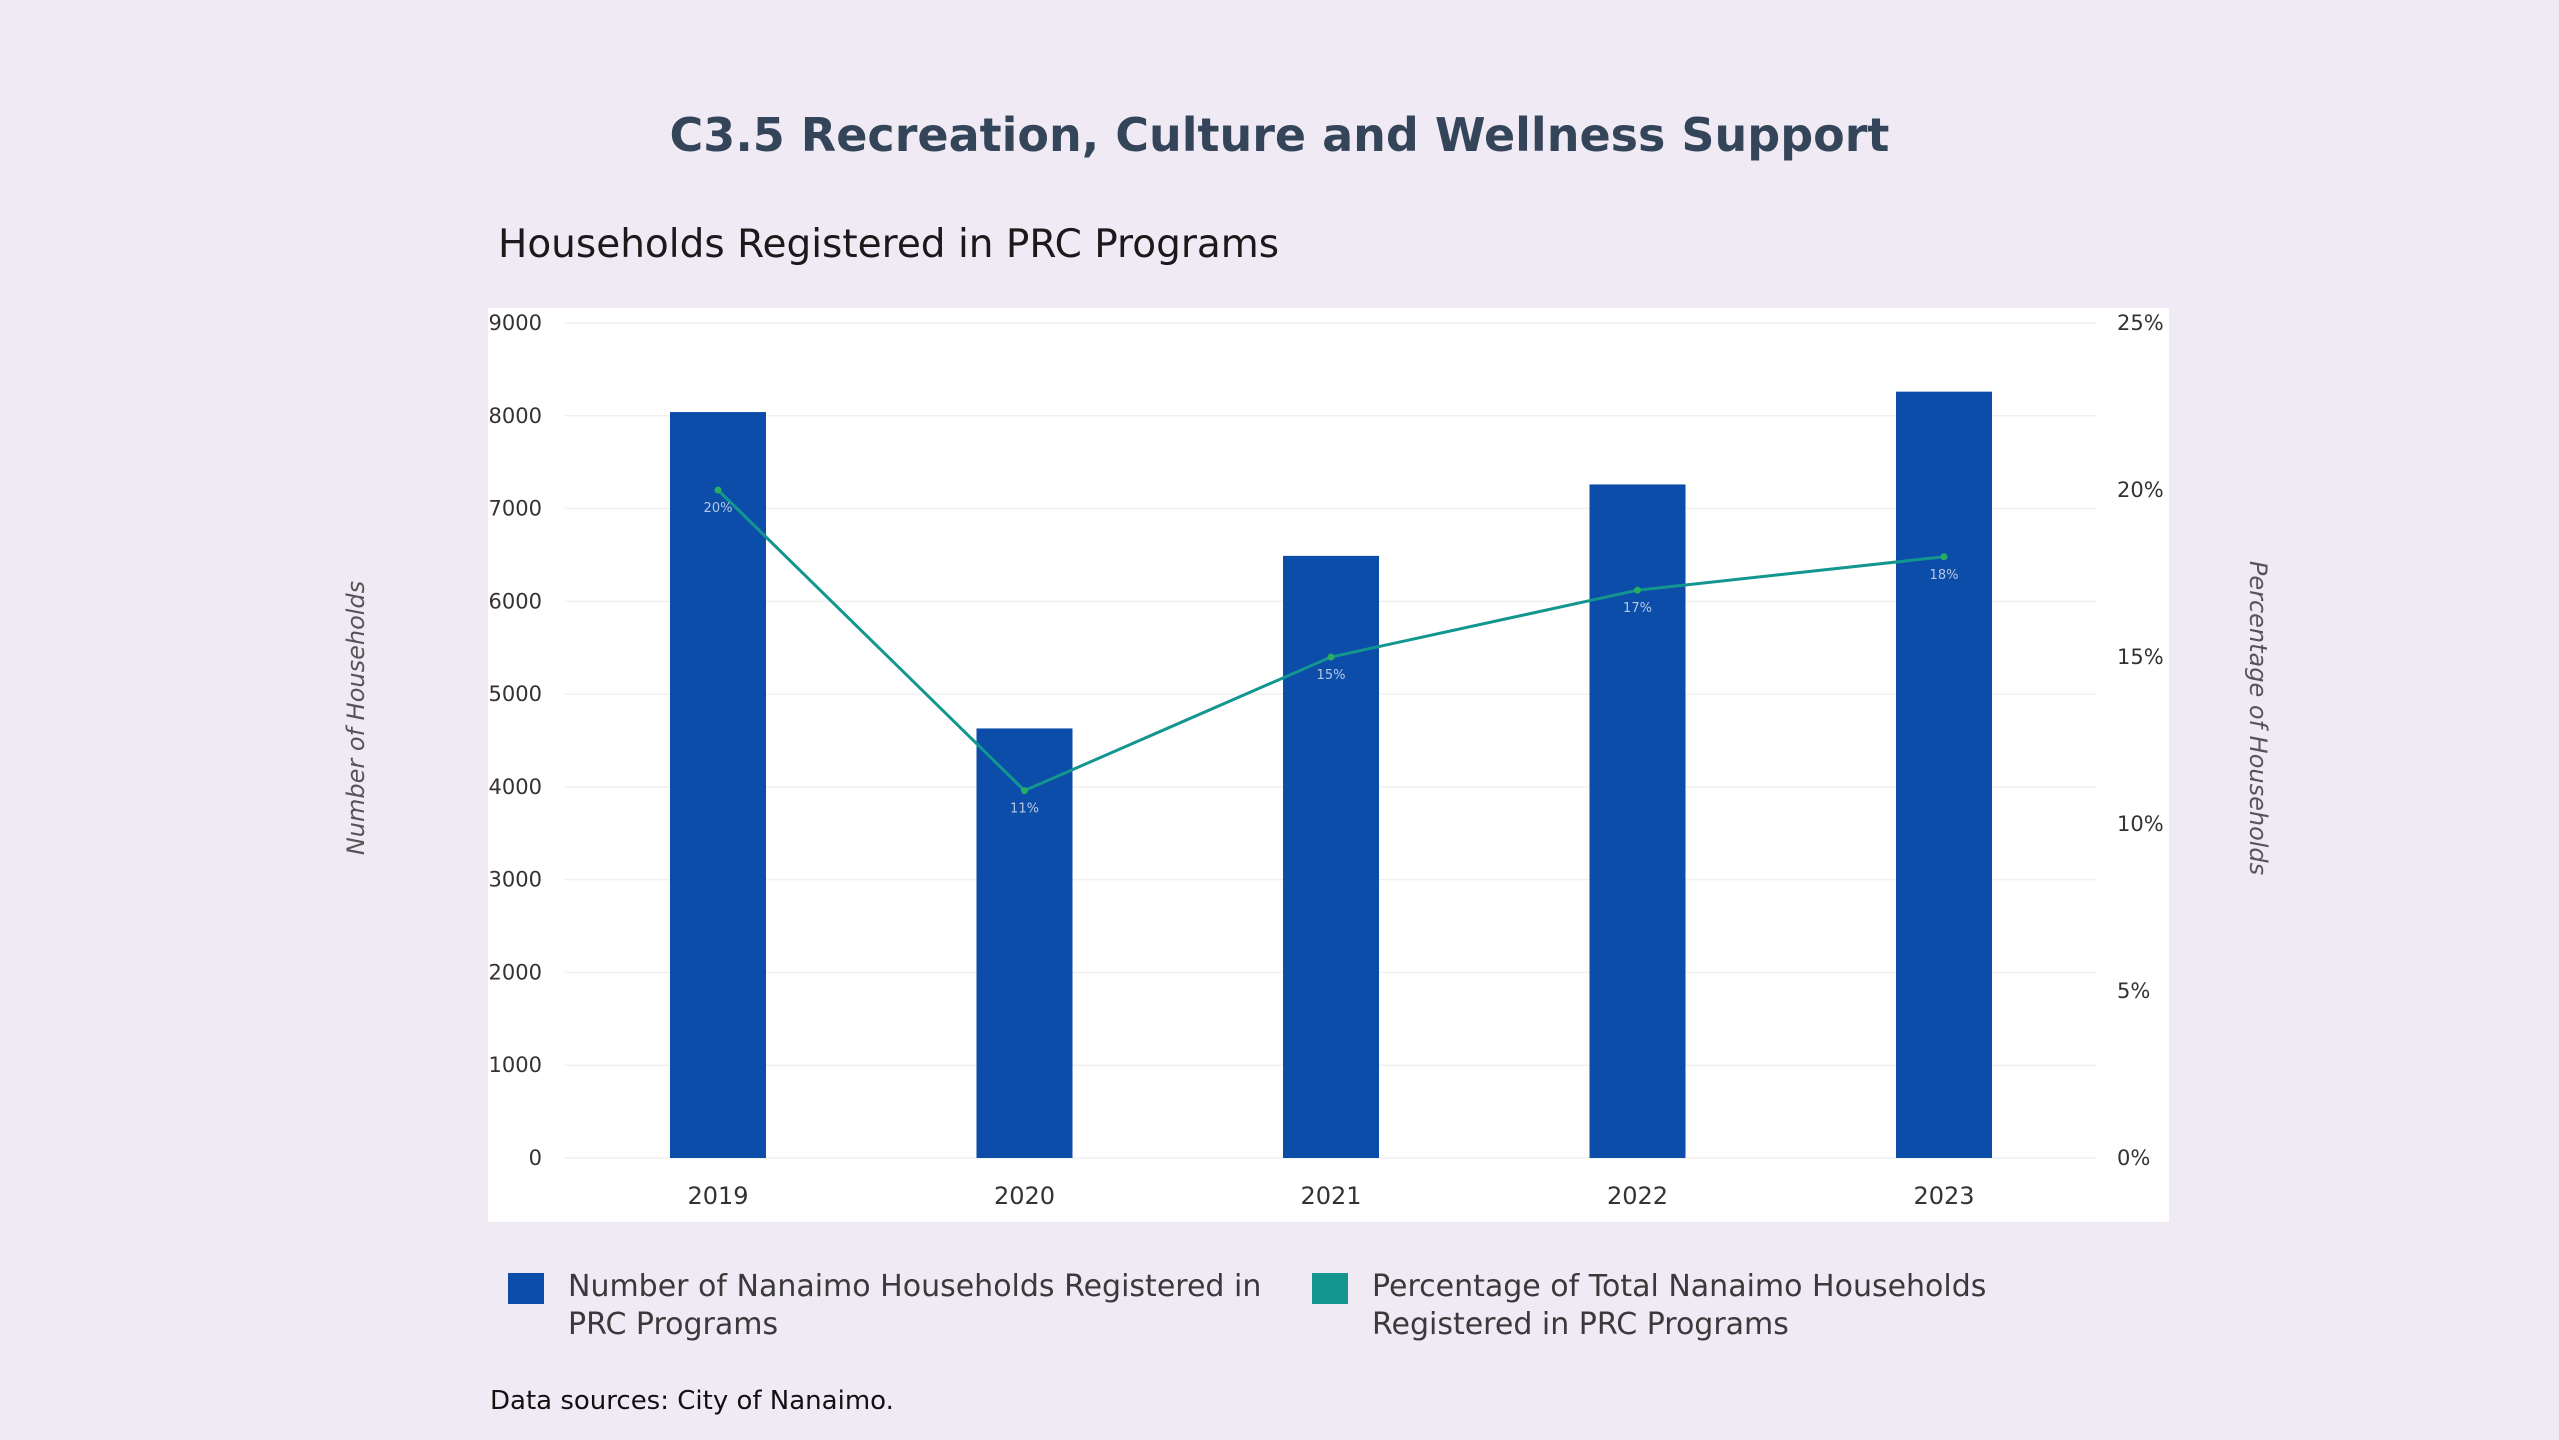 The height and width of the screenshot is (1440, 2559). What do you see at coordinates (2140, 323) in the screenshot?
I see `y-tick-label-right: 25%` at bounding box center [2140, 323].